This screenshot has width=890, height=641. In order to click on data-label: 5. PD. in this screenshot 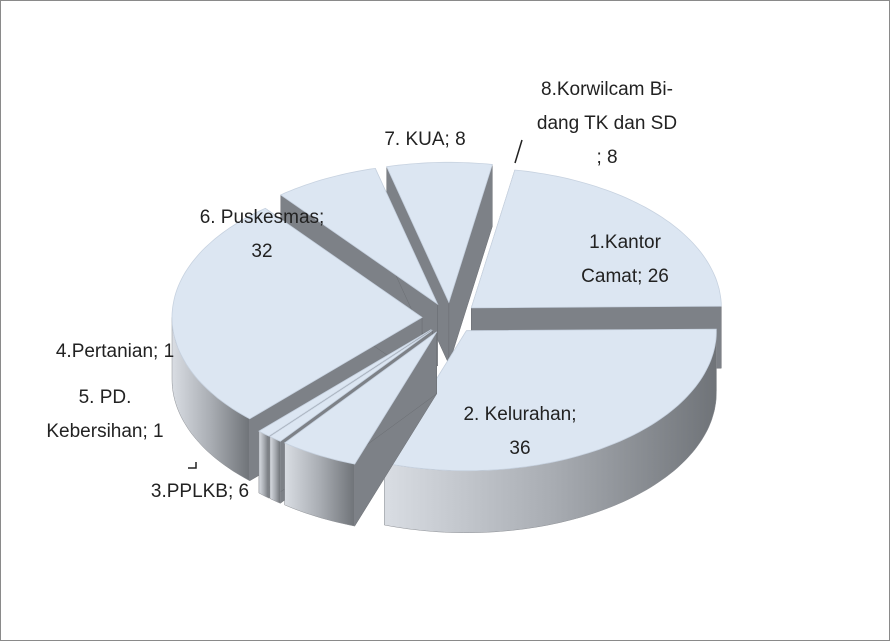, I will do `click(105, 397)`.